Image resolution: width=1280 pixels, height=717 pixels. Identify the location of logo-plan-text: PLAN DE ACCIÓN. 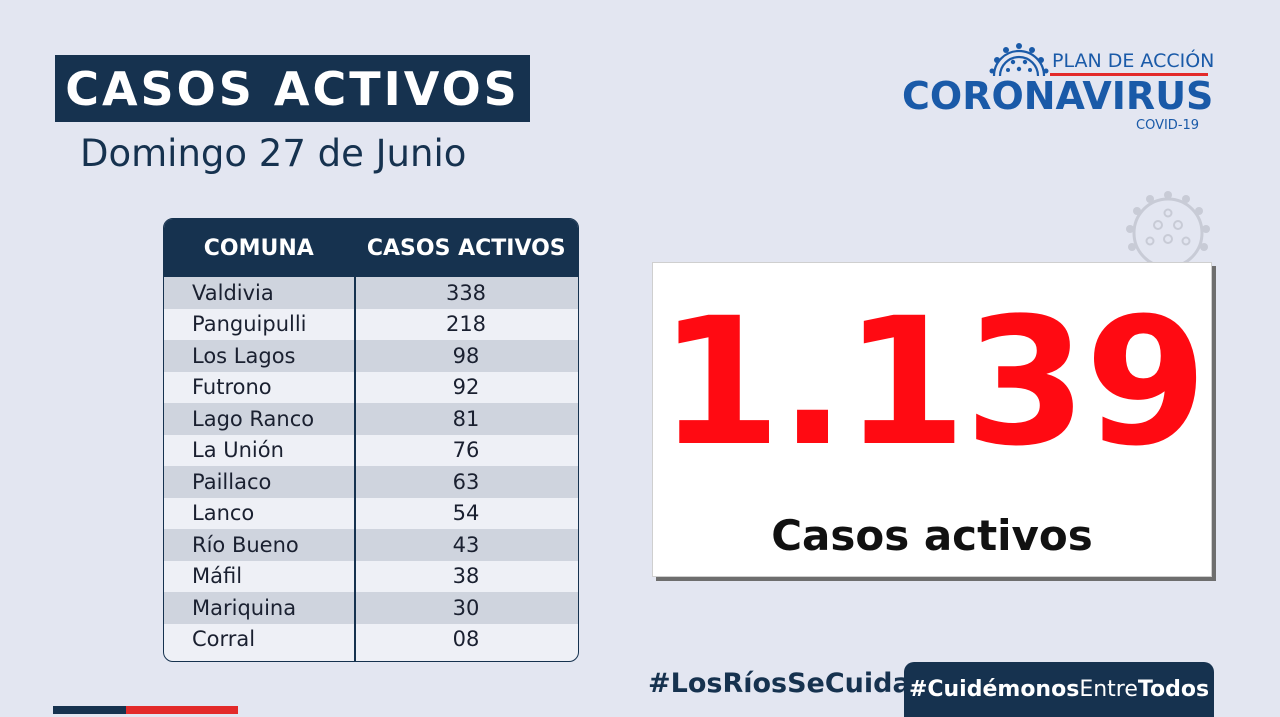
(1133, 61).